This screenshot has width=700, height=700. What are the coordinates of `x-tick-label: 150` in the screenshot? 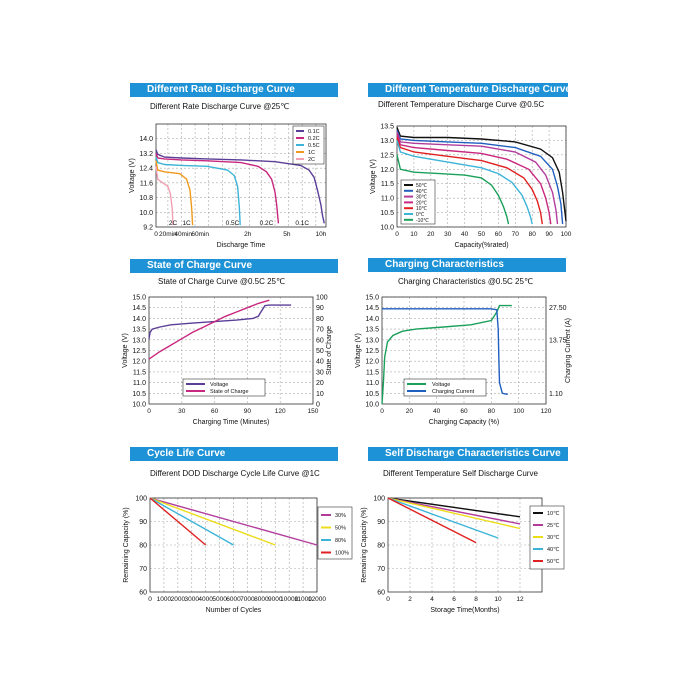 It's located at (313, 411).